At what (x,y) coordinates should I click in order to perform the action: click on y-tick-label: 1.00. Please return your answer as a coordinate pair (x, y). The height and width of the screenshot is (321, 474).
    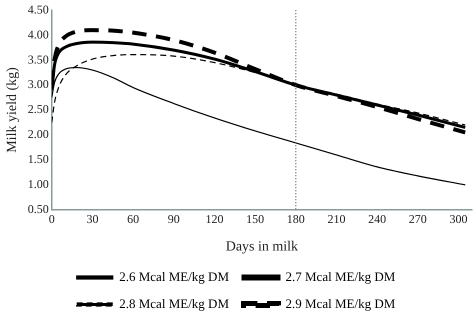
    Looking at the image, I should click on (38, 184).